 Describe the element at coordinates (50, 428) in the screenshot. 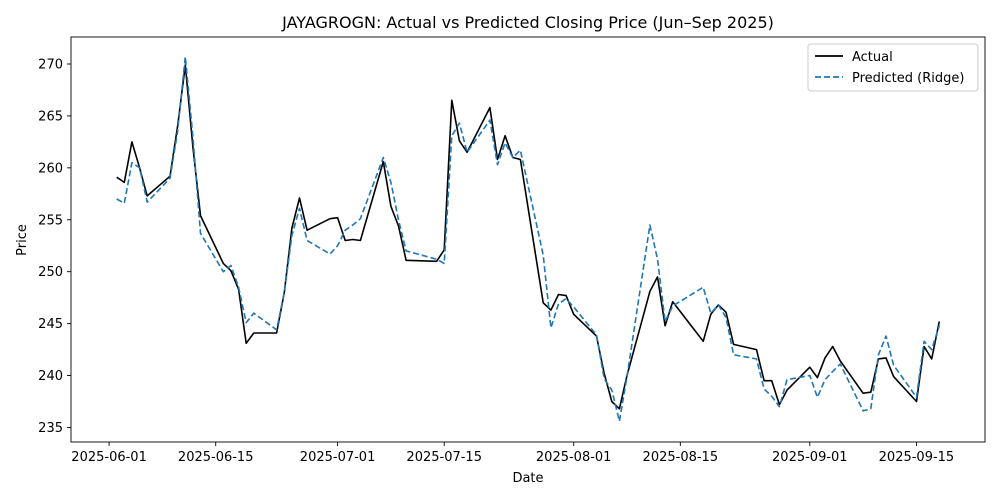

I see `y-tick-label: 235` at that location.